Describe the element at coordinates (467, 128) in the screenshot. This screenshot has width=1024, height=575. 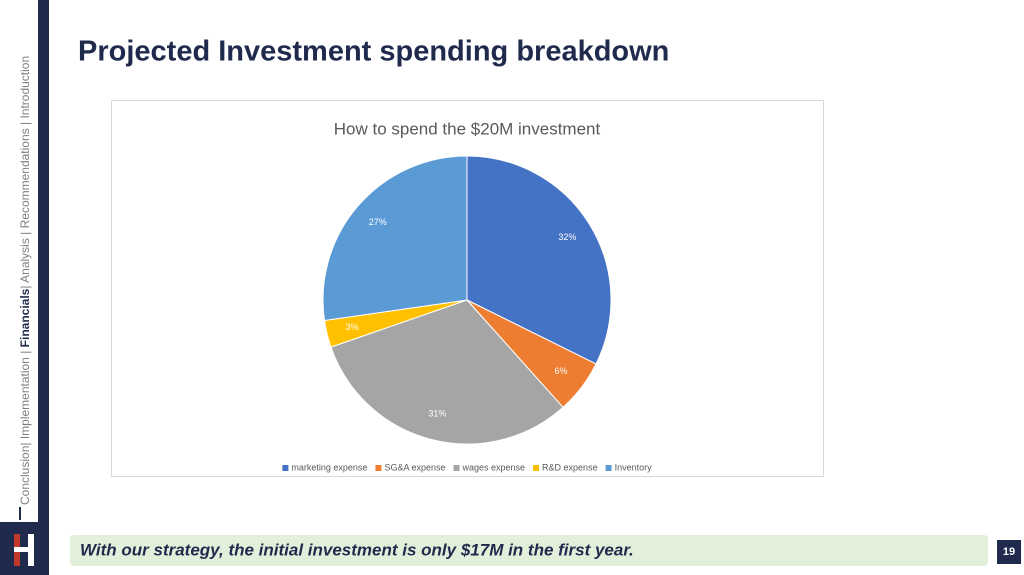
I see `chart-title: How to spend the $20M investment` at that location.